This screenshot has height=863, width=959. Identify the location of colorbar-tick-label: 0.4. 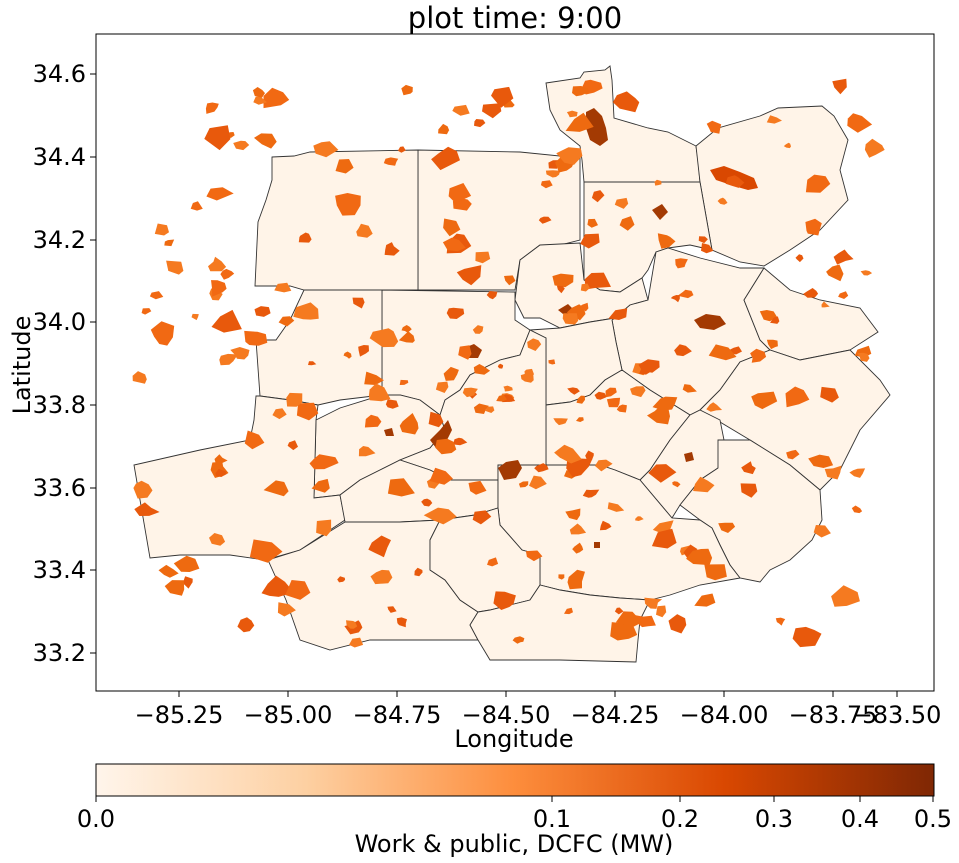
(860, 819).